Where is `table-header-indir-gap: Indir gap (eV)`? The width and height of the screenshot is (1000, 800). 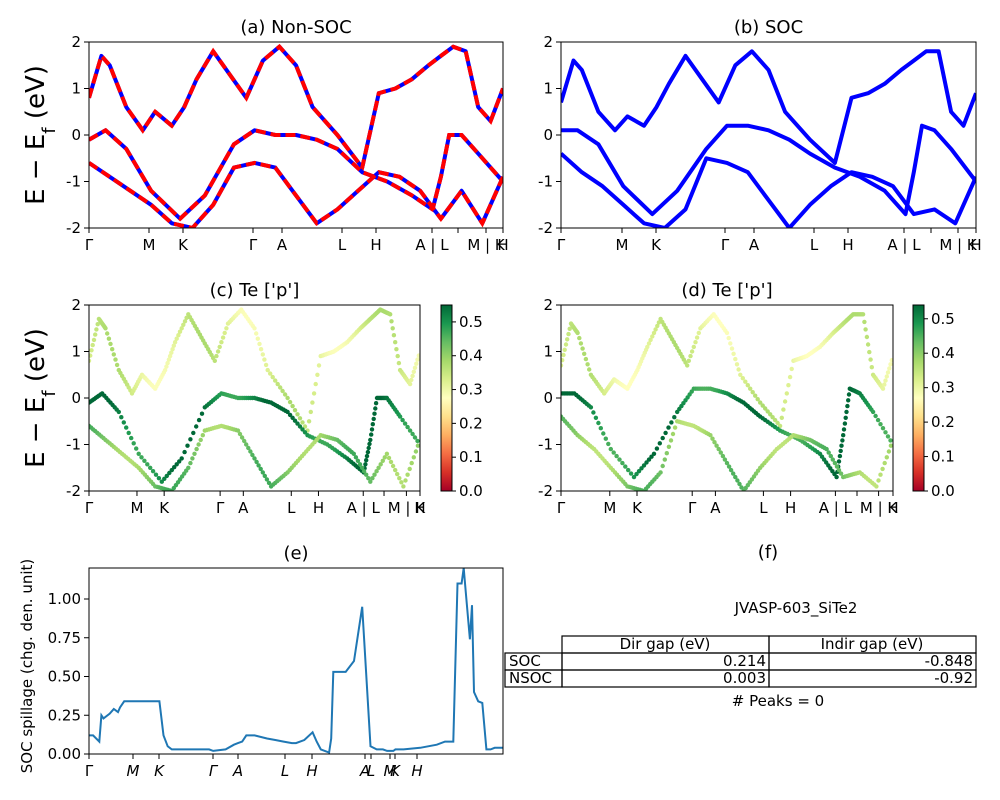 table-header-indir-gap: Indir gap (eV) is located at coordinates (872, 644).